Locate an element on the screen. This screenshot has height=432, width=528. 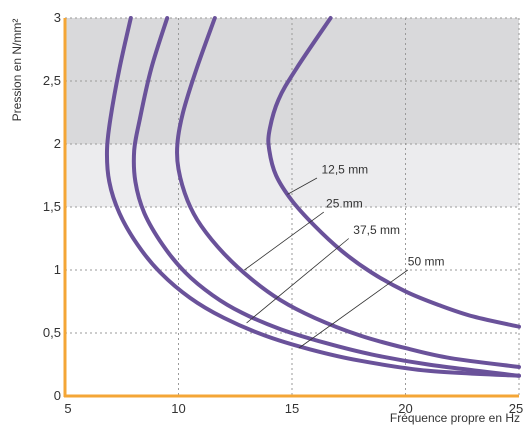
y-tick-label: 1 is located at coordinates (57, 269).